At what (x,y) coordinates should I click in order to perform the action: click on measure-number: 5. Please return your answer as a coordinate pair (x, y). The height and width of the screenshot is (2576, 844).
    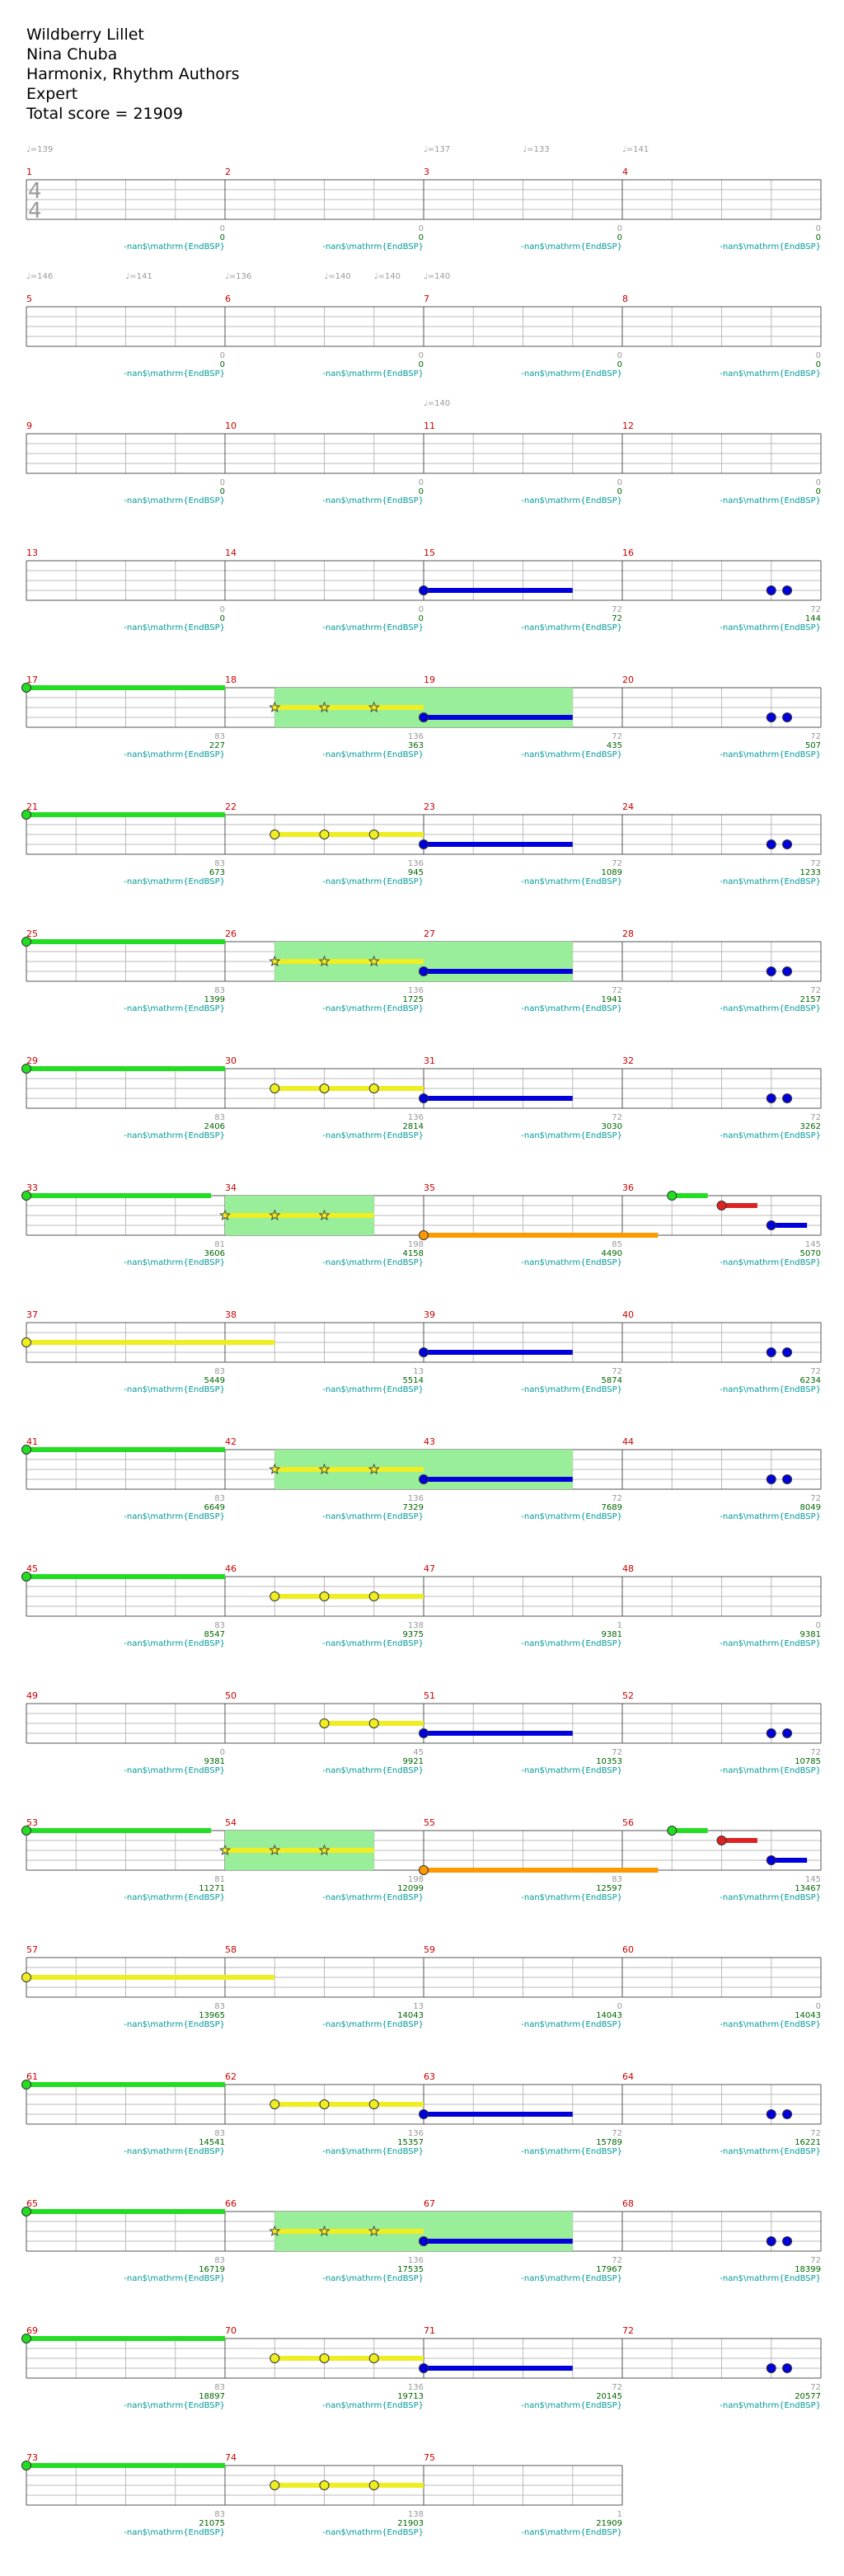
    Looking at the image, I should click on (29, 299).